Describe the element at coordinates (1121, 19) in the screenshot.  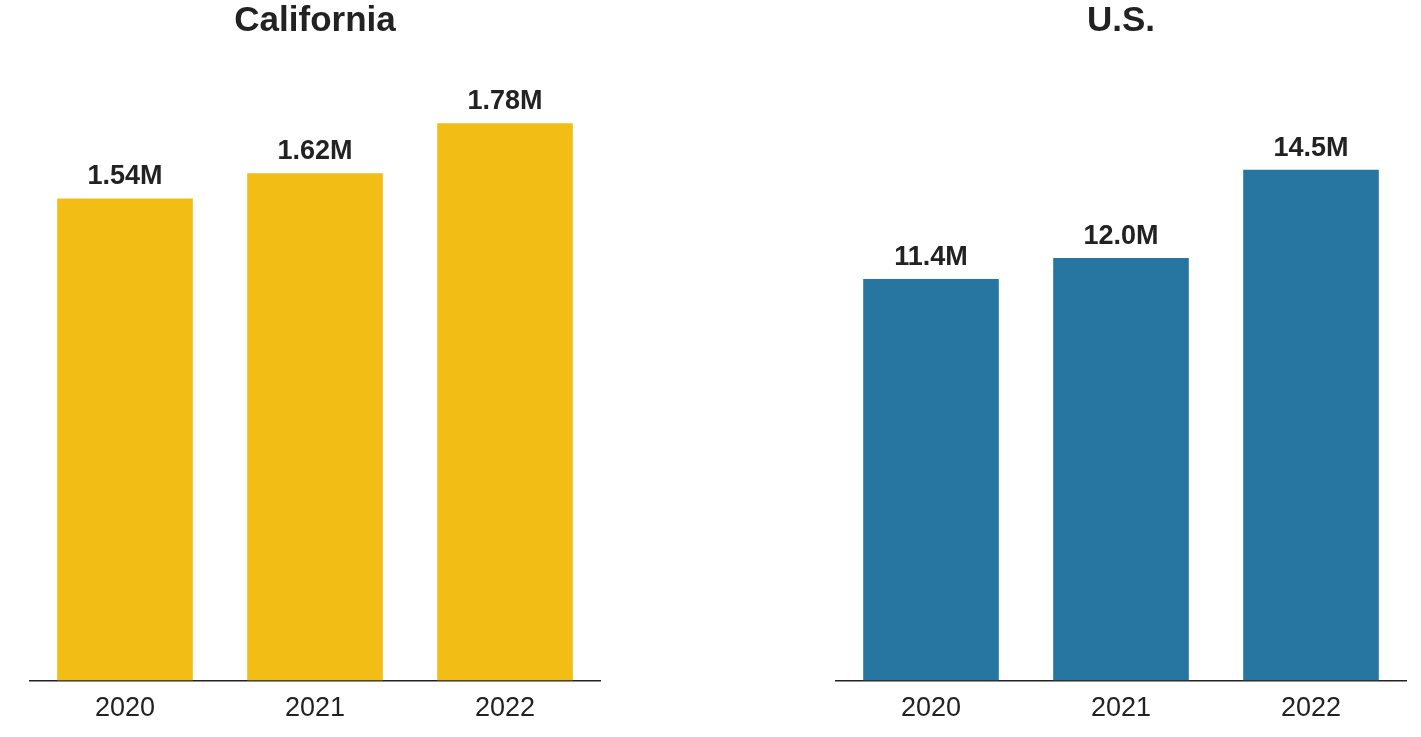
I see `chart-title: U.S.` at that location.